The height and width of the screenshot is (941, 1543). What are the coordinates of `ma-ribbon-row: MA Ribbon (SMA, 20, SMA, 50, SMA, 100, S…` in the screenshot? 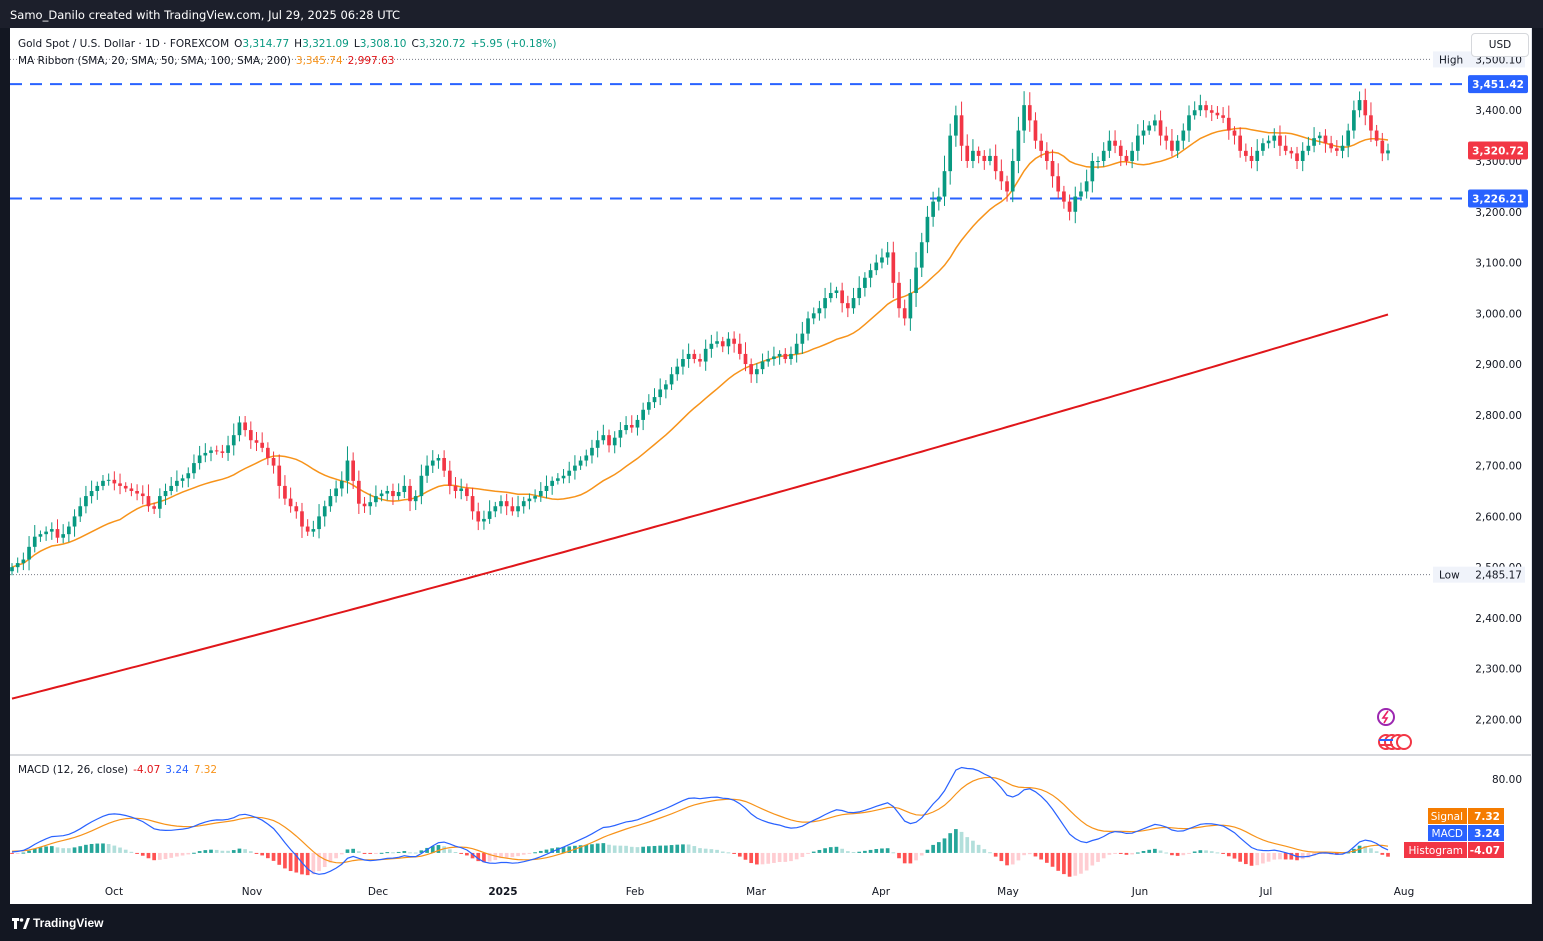 It's located at (287, 61).